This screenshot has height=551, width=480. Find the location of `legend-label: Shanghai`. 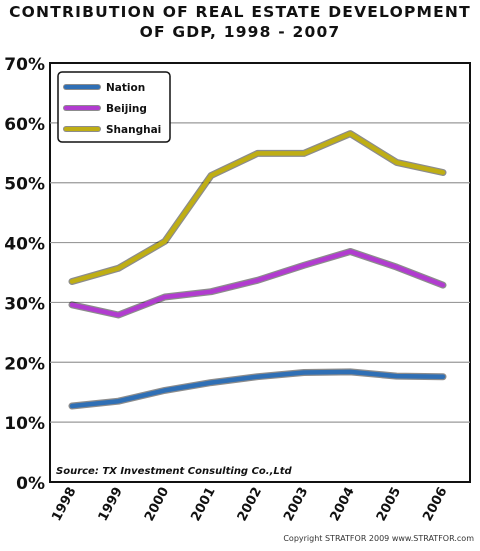

legend-label: Shanghai is located at coordinates (133, 130).